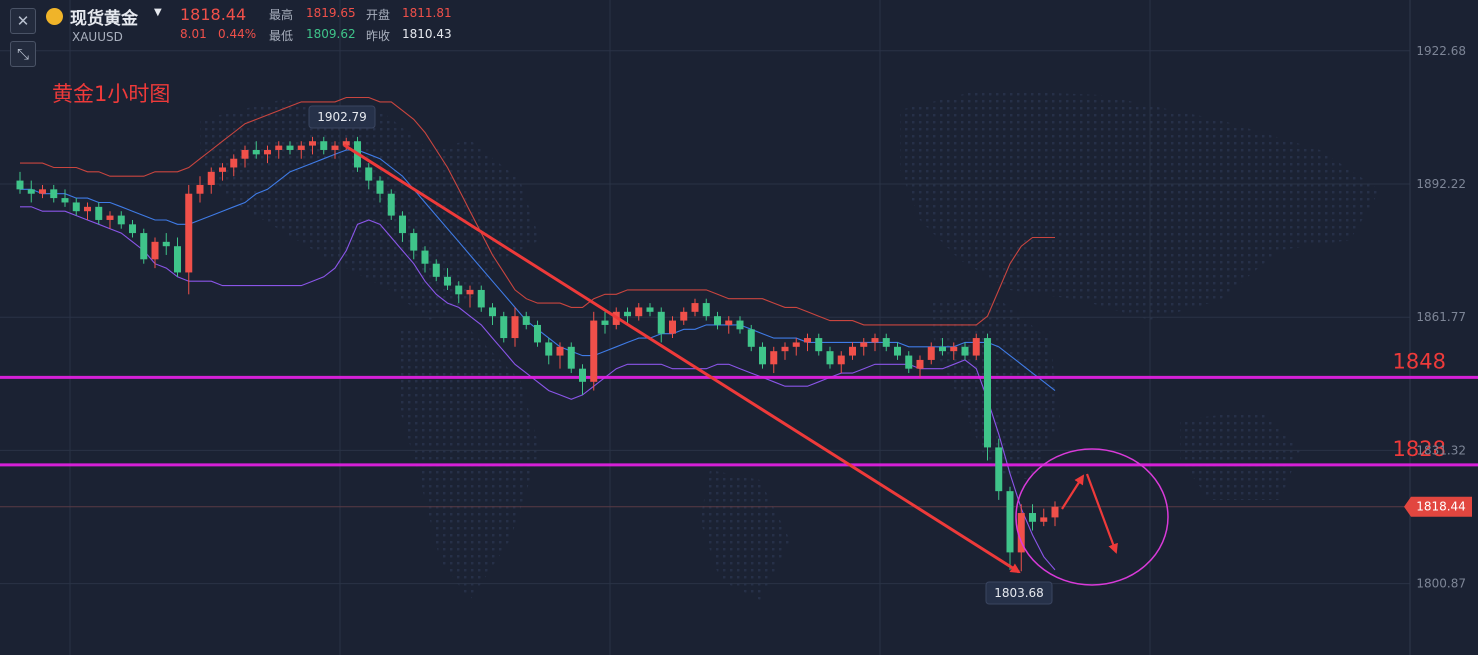 The height and width of the screenshot is (655, 1478). Describe the element at coordinates (97, 37) in the screenshot. I see `instrument-symbol: XAUUSD` at that location.